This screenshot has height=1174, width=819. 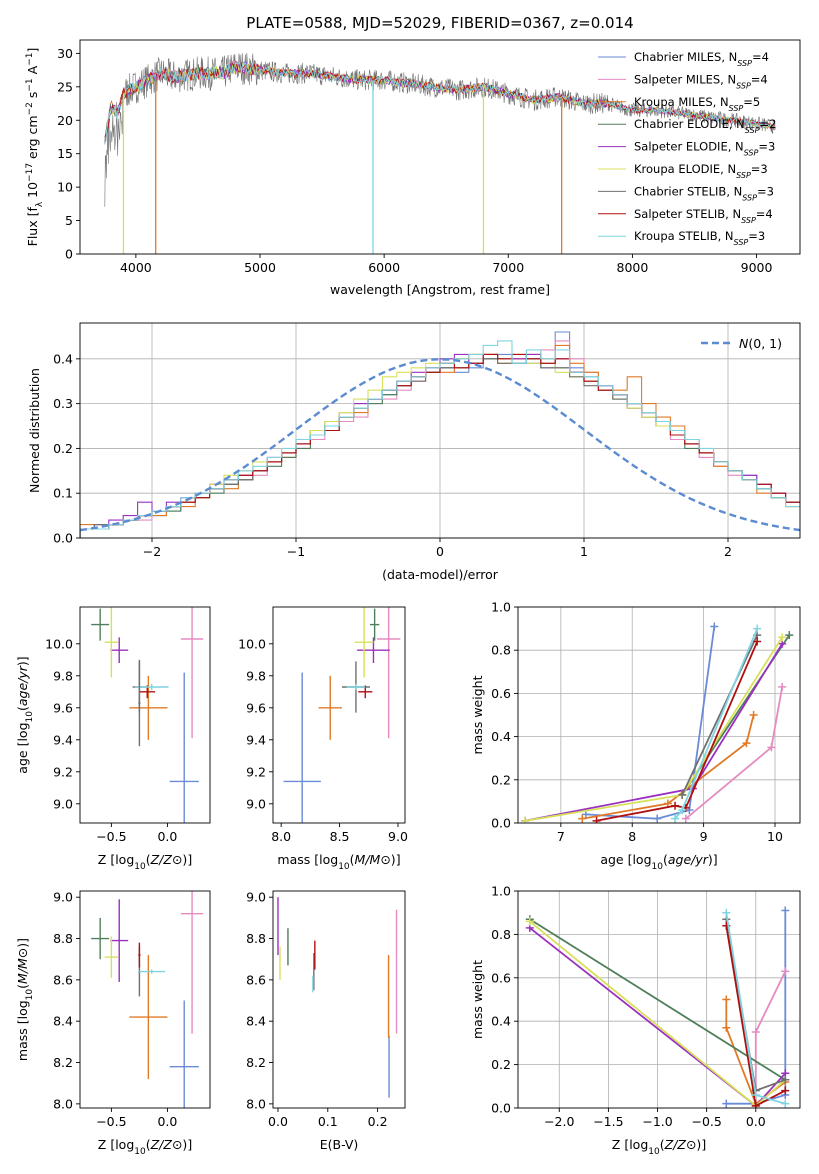 What do you see at coordinates (326, 1021) in the screenshot?
I see `mass-vs-extinction-panel: 0.0 0.1 0.2 8.0 8.2 8.4 8.6 8.8 9.0 E(B-V)` at bounding box center [326, 1021].